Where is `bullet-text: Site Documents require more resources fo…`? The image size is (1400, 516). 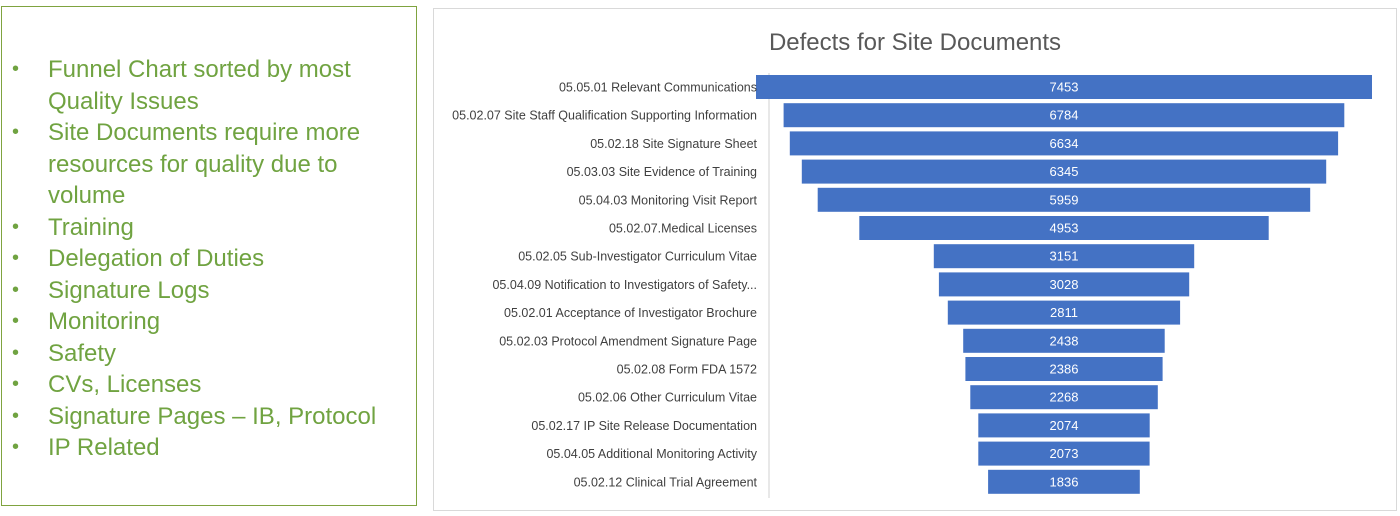
bullet-text: Site Documents require more resources fo… is located at coordinates (204, 164).